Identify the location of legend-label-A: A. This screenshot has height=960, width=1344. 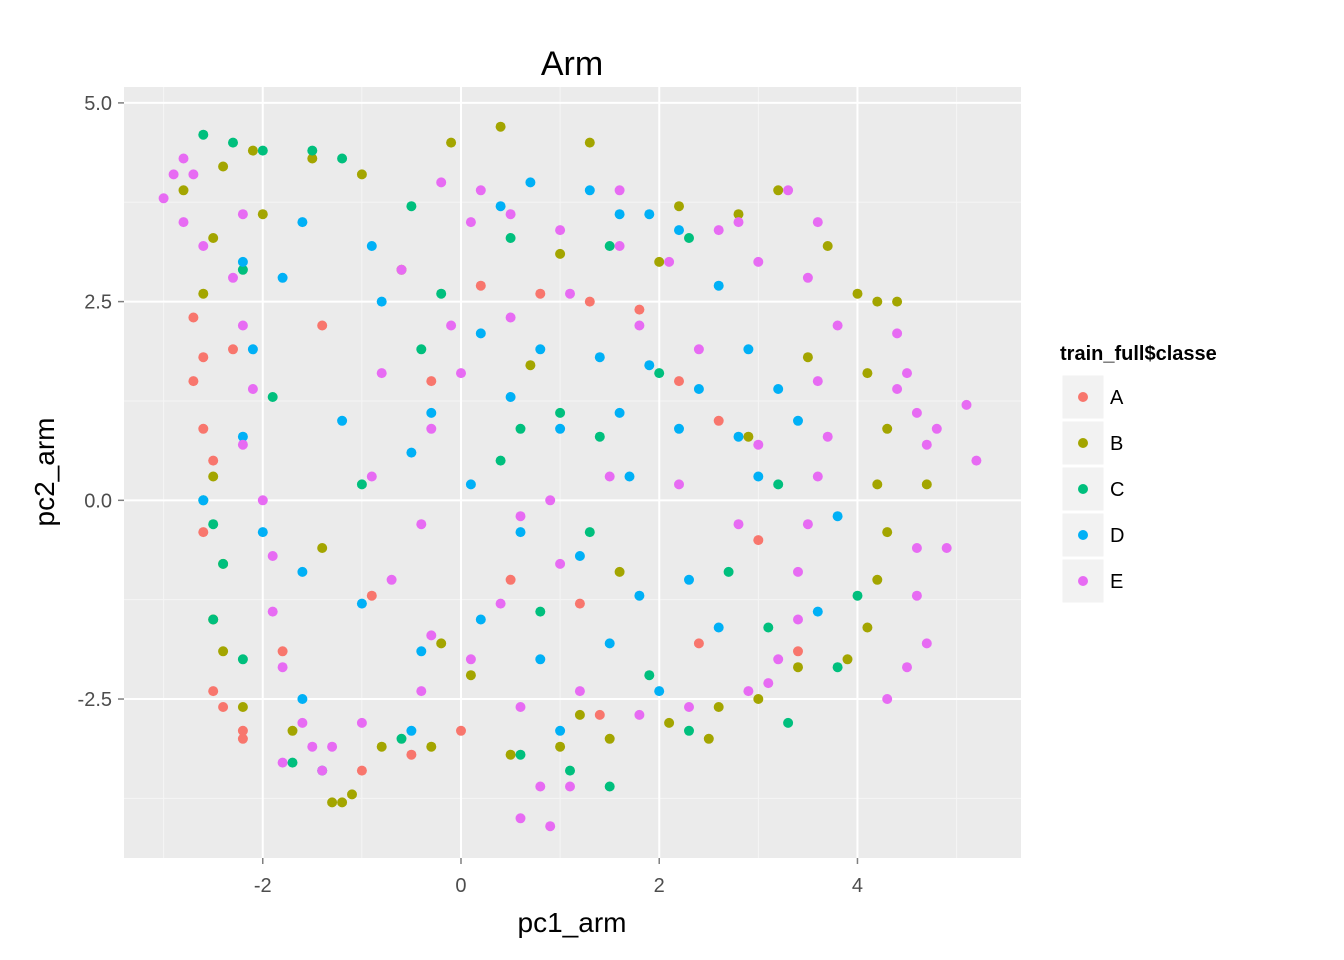
(1117, 398).